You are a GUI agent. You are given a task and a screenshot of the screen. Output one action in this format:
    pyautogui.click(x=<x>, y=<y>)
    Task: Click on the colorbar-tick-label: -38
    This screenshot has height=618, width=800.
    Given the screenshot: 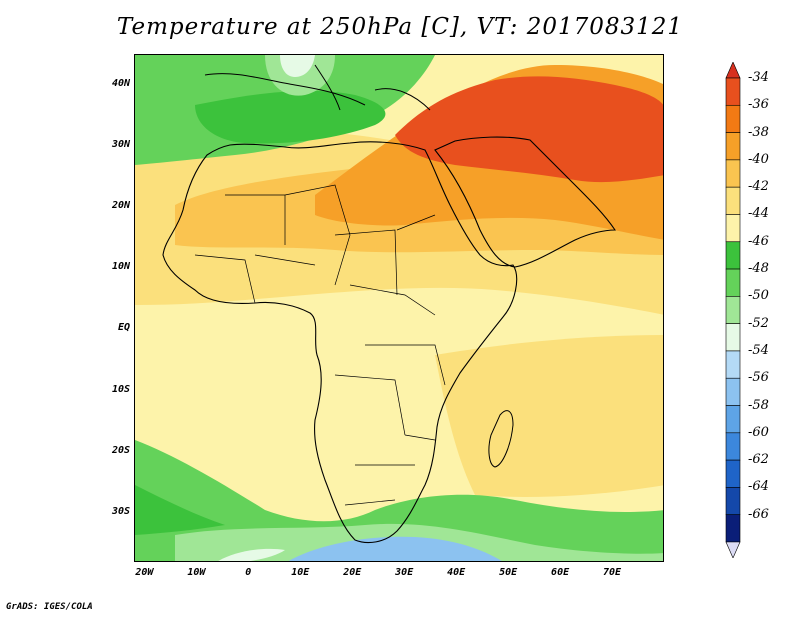 What is the action you would take?
    pyautogui.click(x=758, y=132)
    